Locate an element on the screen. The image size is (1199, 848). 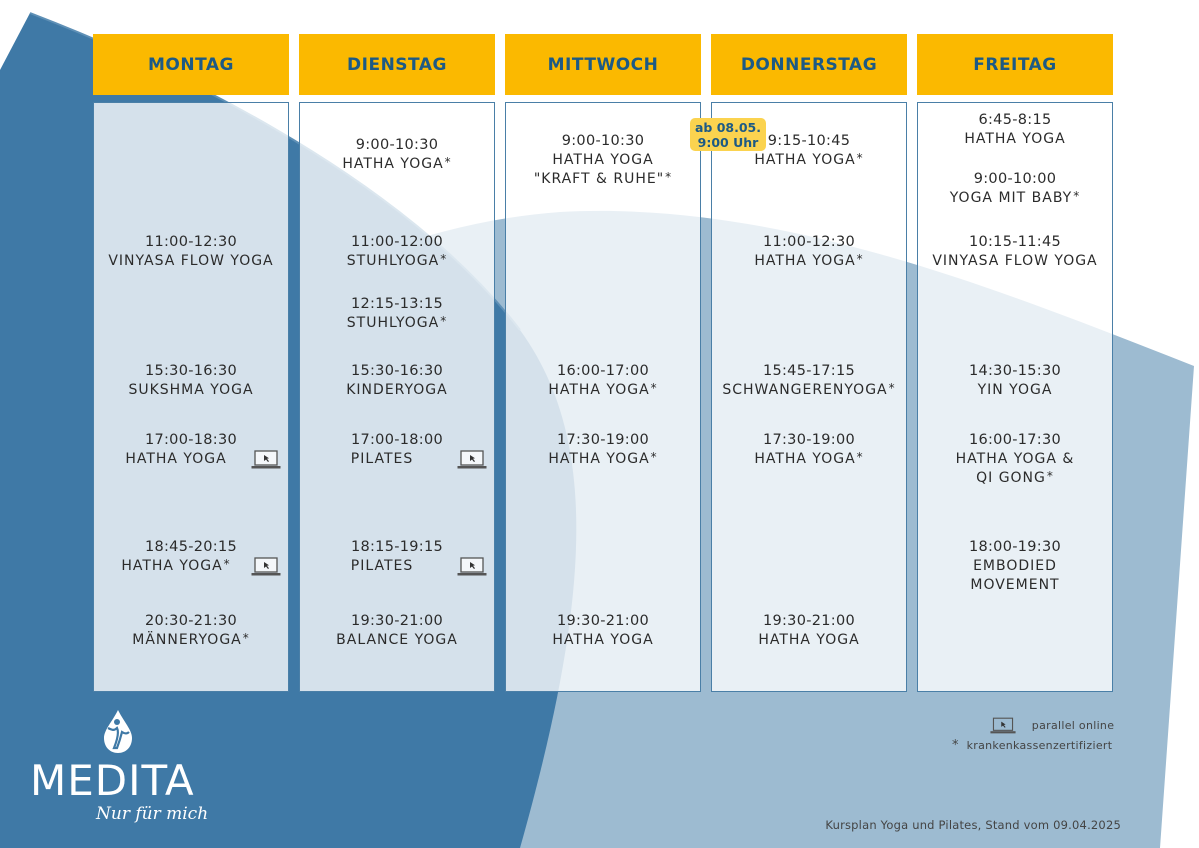
class-name-text: KINDERYOGA is located at coordinates (397, 390).